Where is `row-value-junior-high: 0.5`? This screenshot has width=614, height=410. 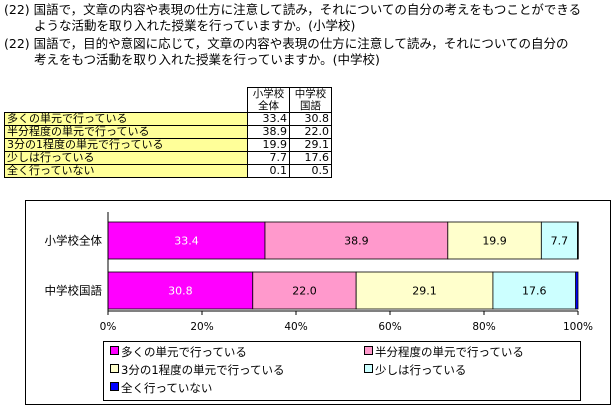
row-value-junior-high: 0.5 is located at coordinates (310, 171).